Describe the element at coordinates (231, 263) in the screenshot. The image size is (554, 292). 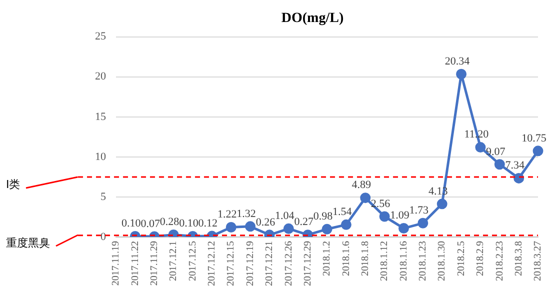
I see `x-tick-label: 2017.12.15` at that location.